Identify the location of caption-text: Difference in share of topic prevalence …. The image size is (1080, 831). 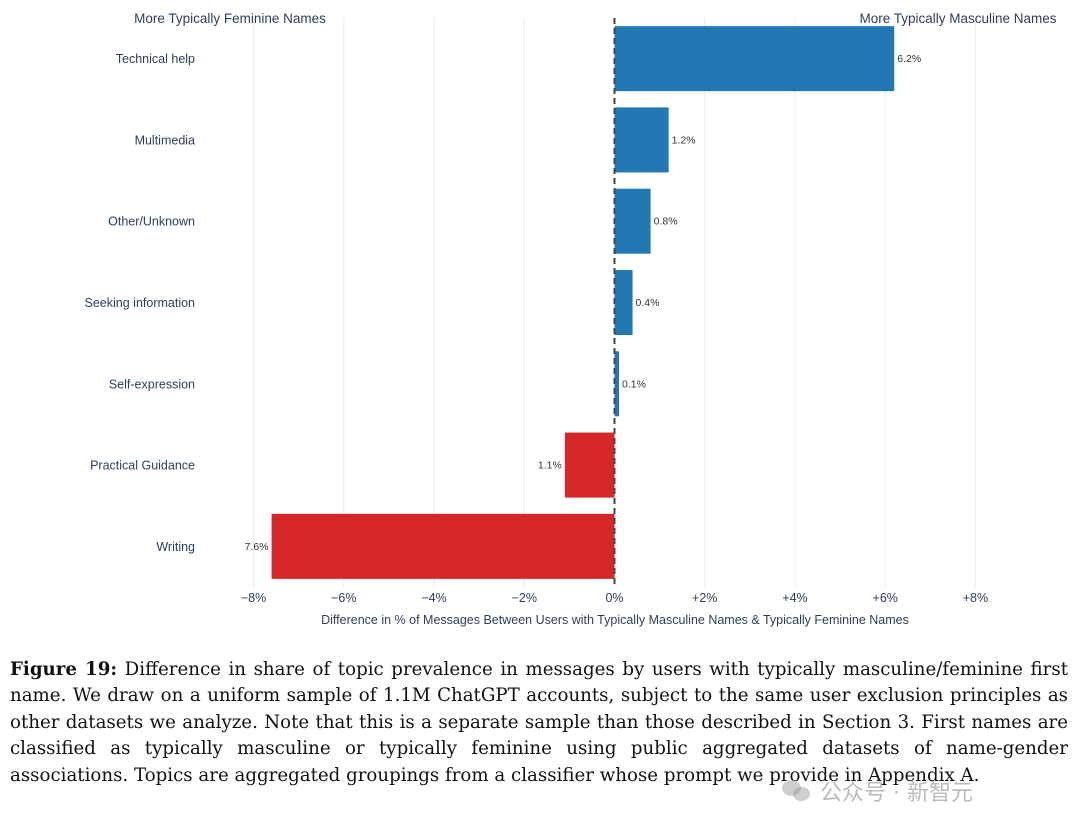
(539, 722).